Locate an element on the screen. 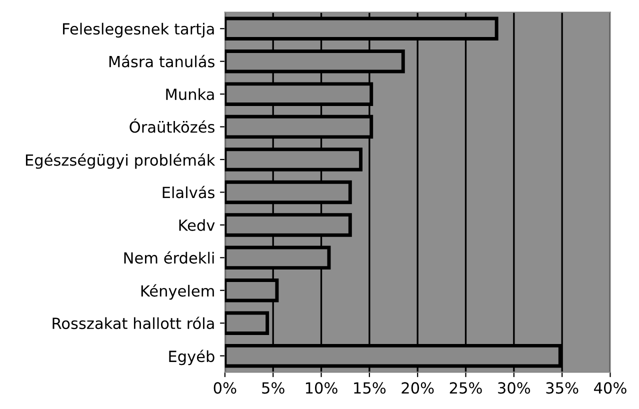  y-tick-label: Egyéb is located at coordinates (191, 358).